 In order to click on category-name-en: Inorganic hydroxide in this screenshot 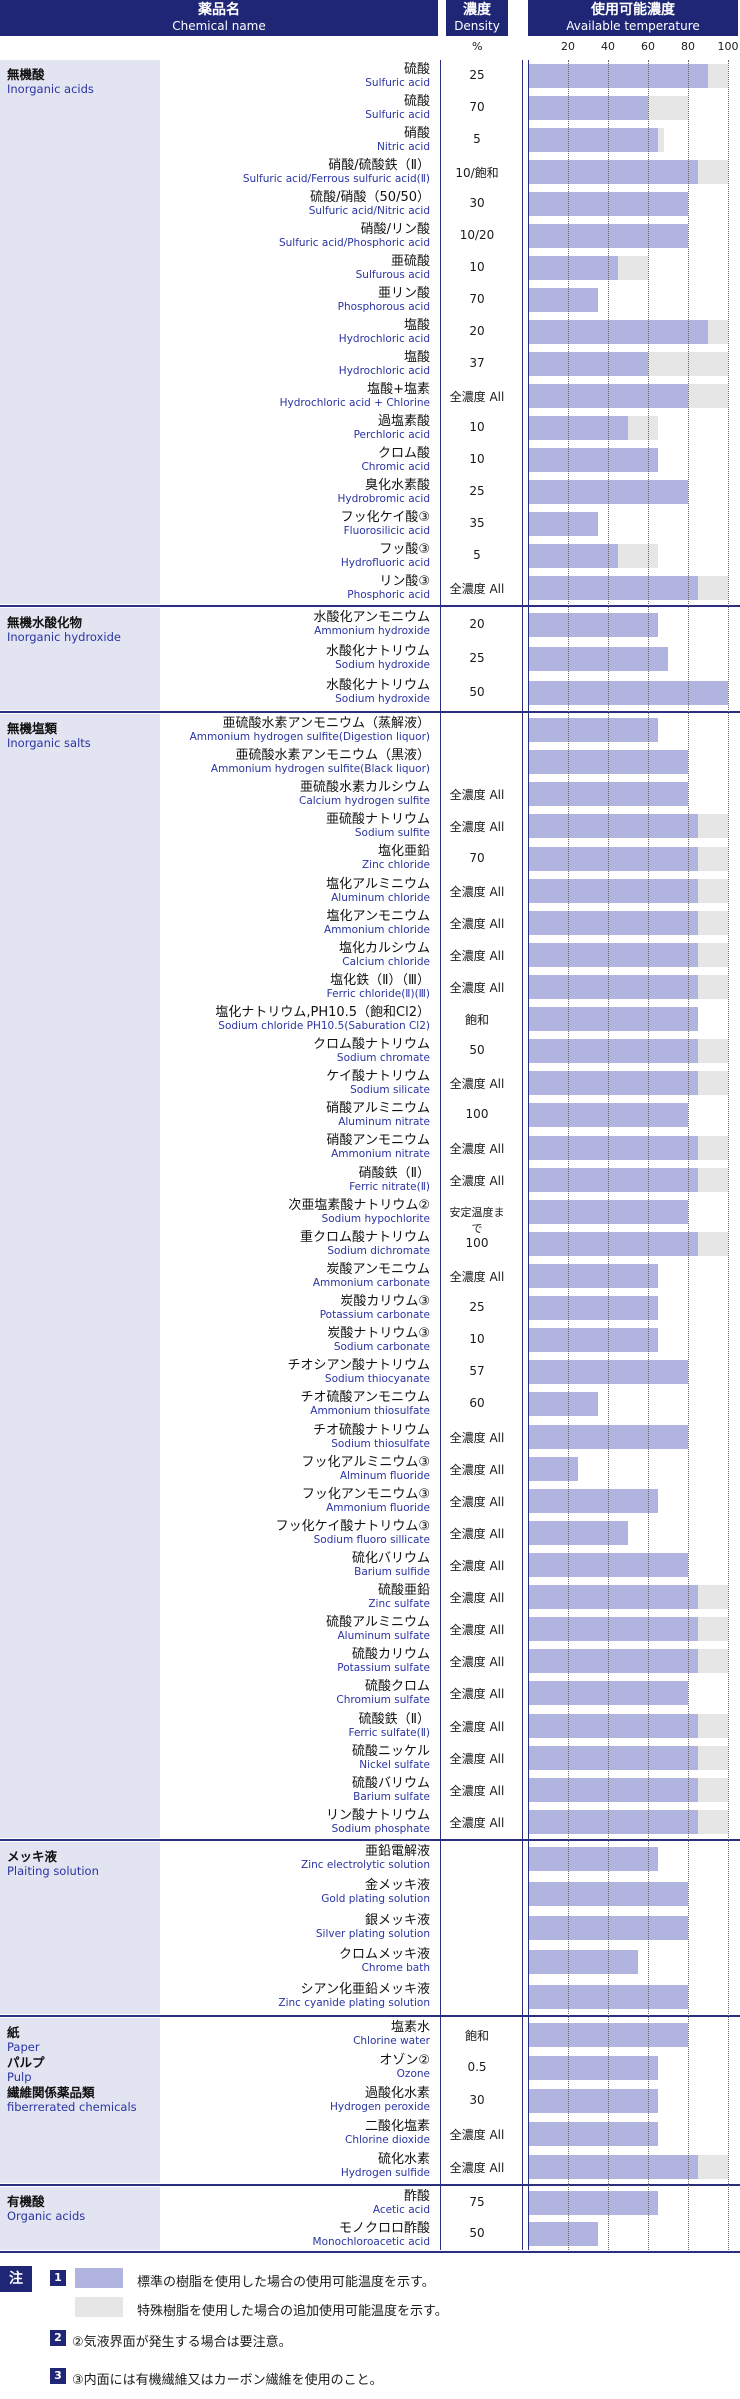, I will do `click(64, 637)`.